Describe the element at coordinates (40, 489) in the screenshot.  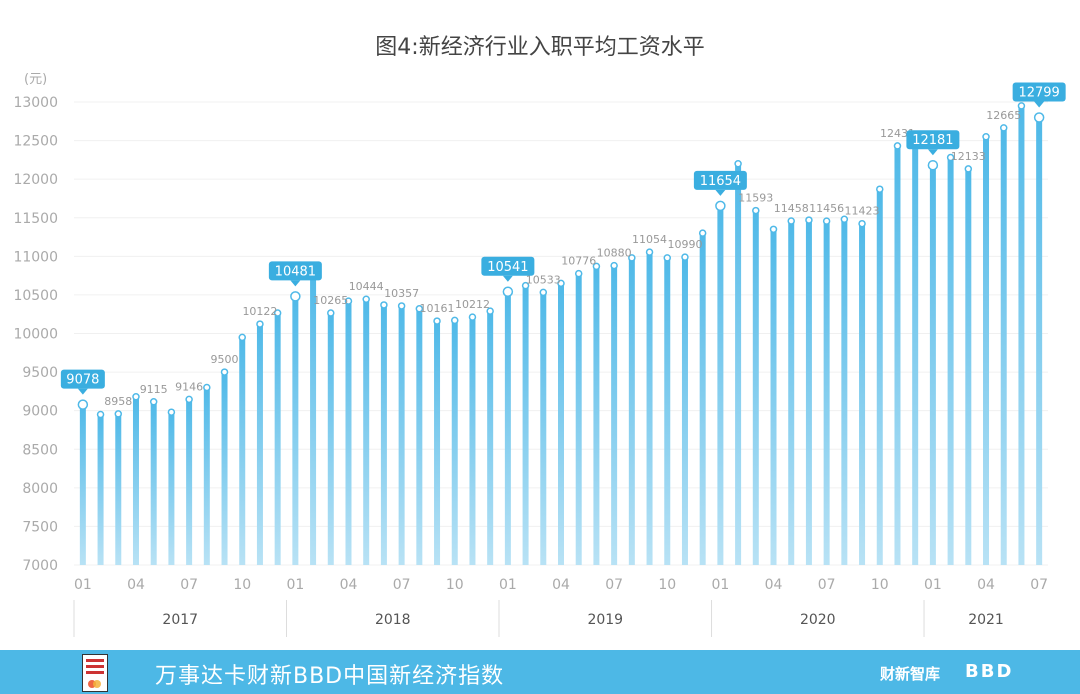
I see `y-tick-label: 8000` at that location.